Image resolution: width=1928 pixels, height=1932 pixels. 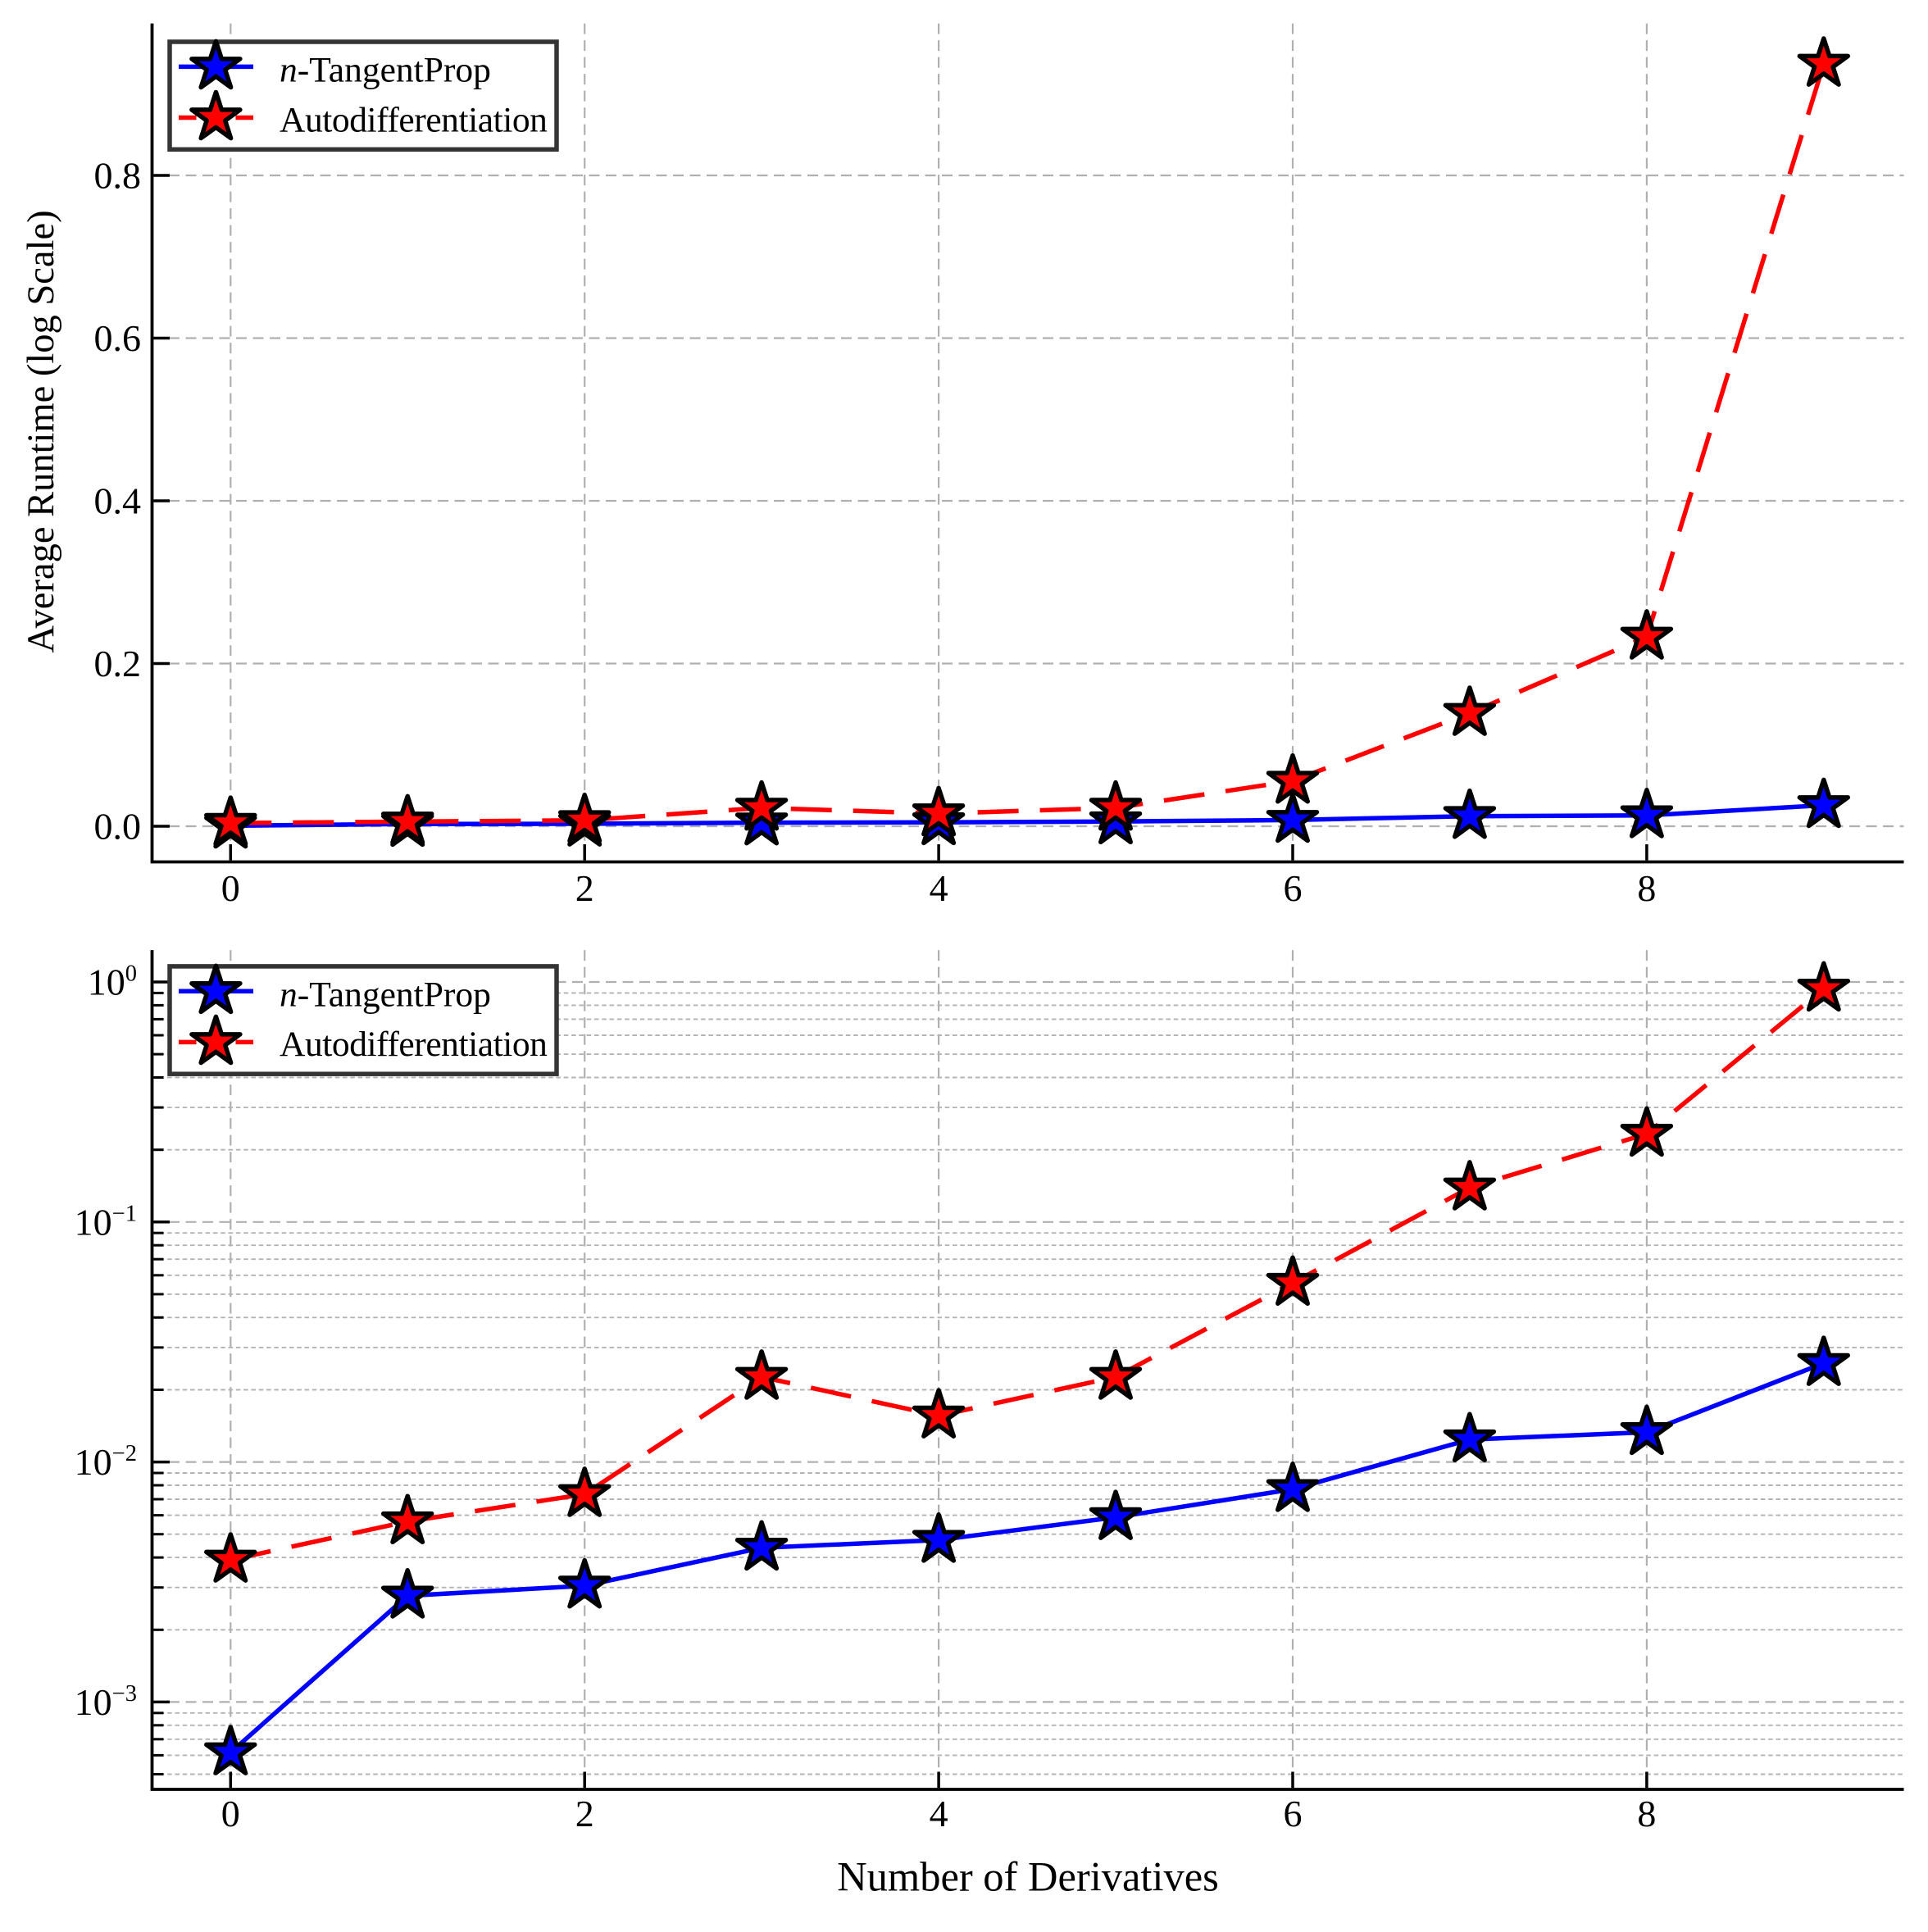 What do you see at coordinates (118, 501) in the screenshot?
I see `svg-text: 0.4` at bounding box center [118, 501].